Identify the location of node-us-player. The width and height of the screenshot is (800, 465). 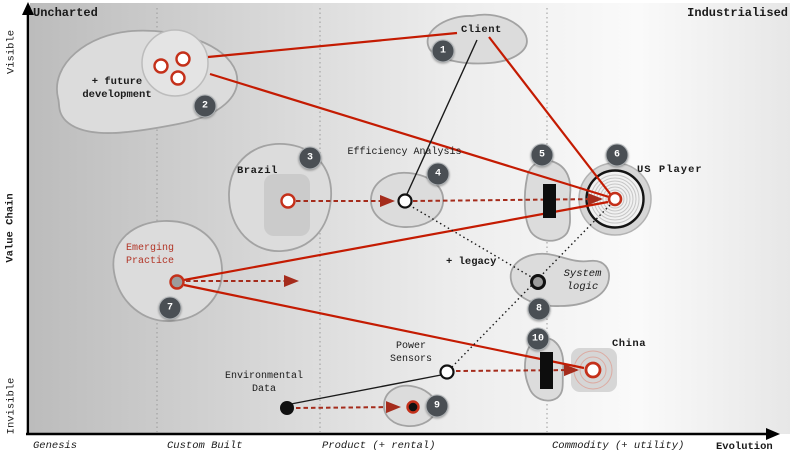
(615, 199).